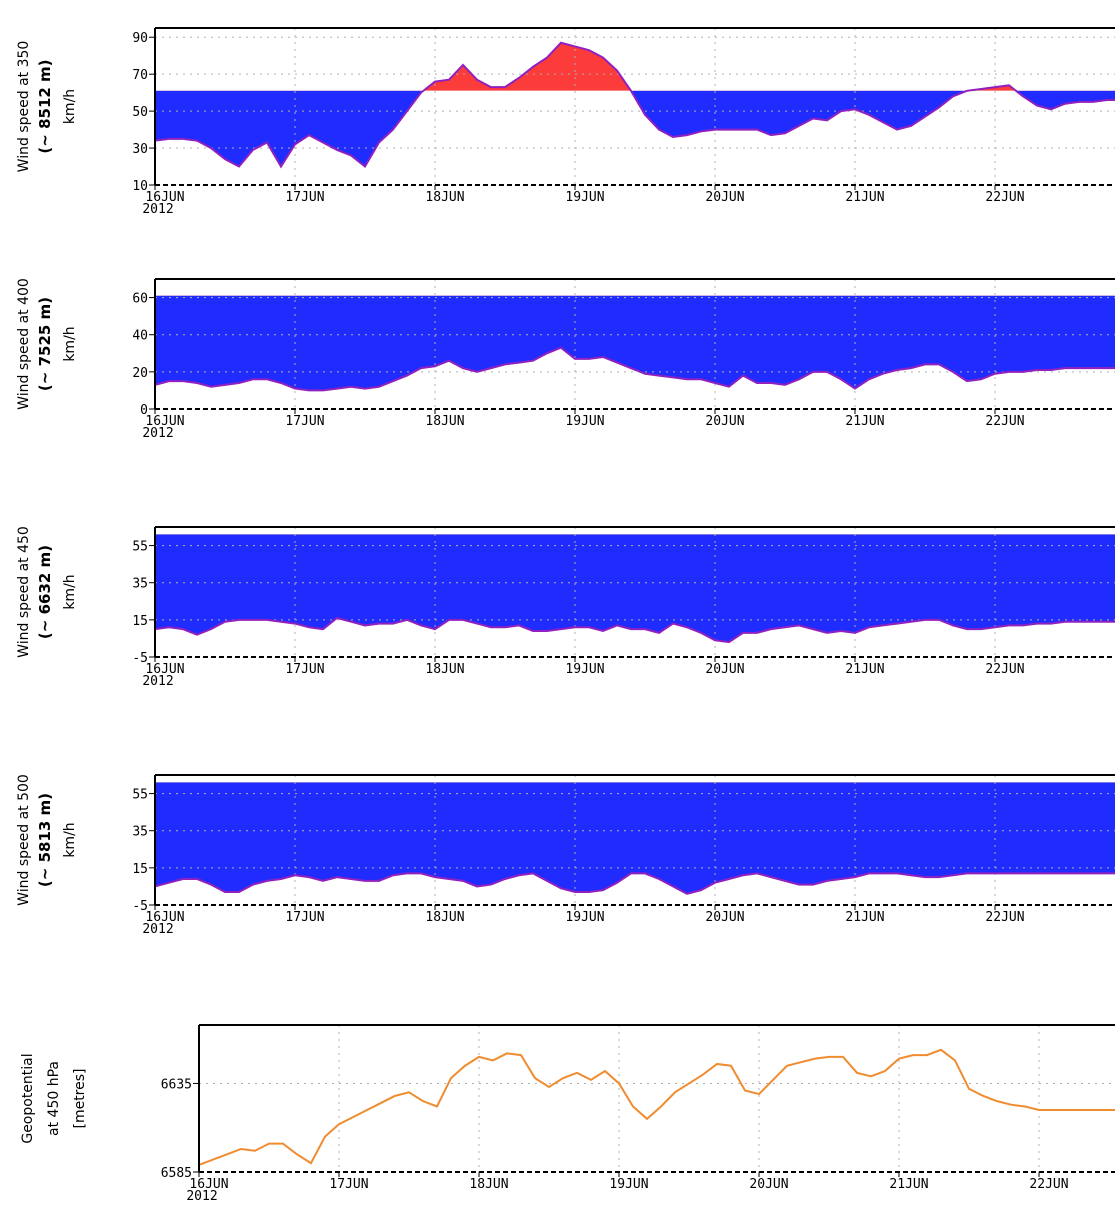  I want to click on y-axis-altitude: (~ 7525 m), so click(45, 344).